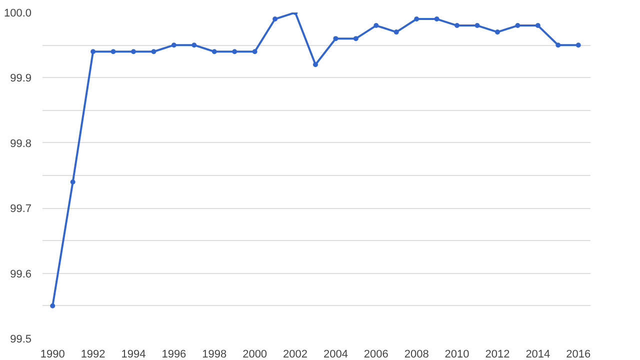 This screenshot has height=360, width=640. I want to click on y-tick-label: 99.9, so click(21, 78).